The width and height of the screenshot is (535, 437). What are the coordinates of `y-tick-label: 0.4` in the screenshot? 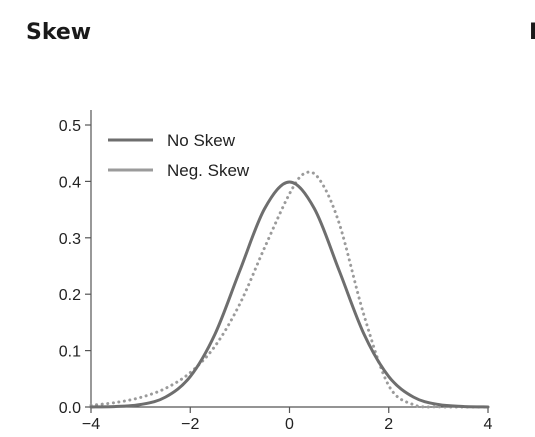 It's located at (70, 182).